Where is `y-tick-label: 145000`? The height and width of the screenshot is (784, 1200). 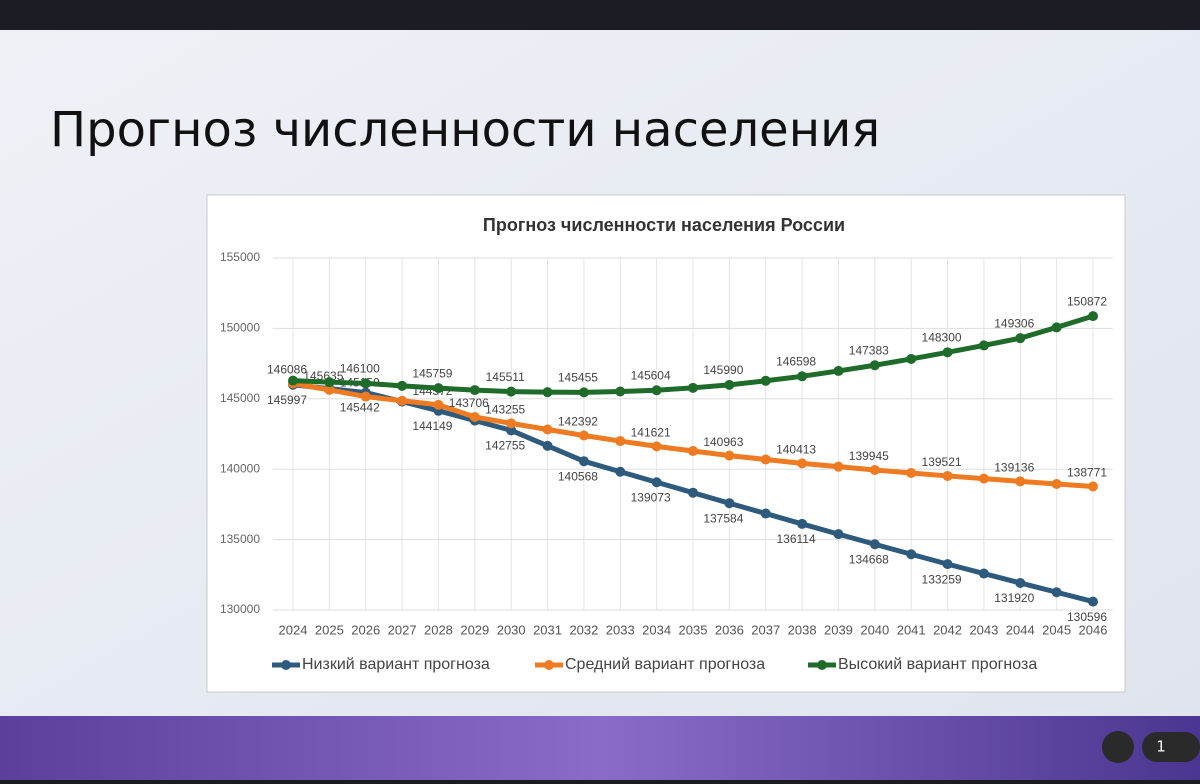 y-tick-label: 145000 is located at coordinates (240, 398).